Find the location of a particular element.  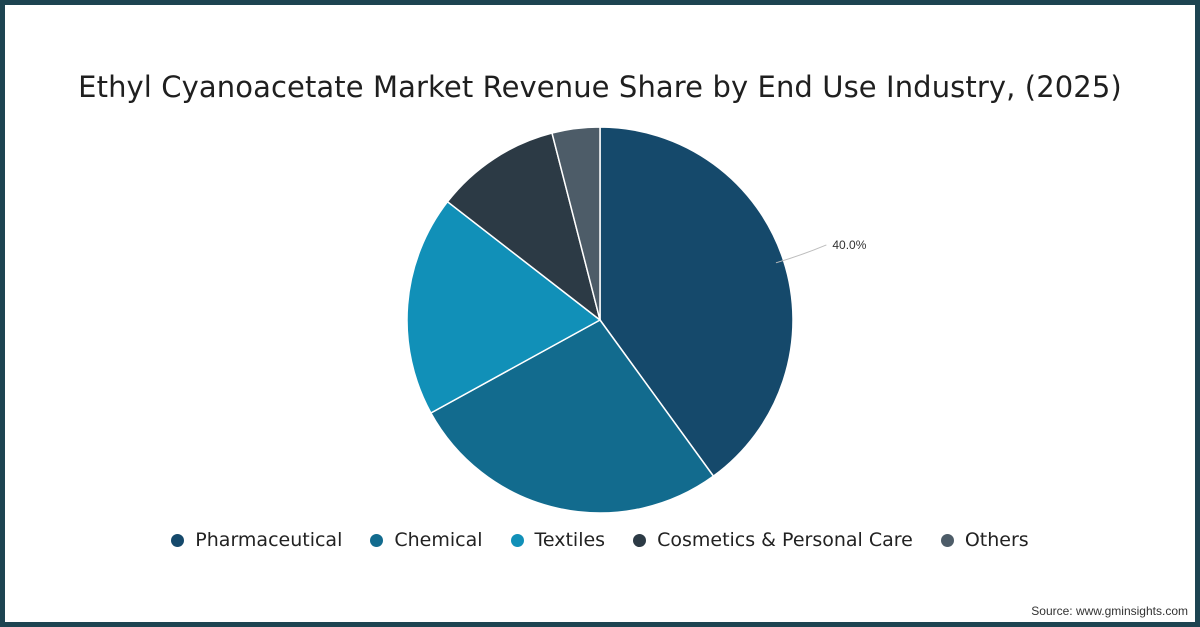

legend-label: Textiles is located at coordinates (570, 540).